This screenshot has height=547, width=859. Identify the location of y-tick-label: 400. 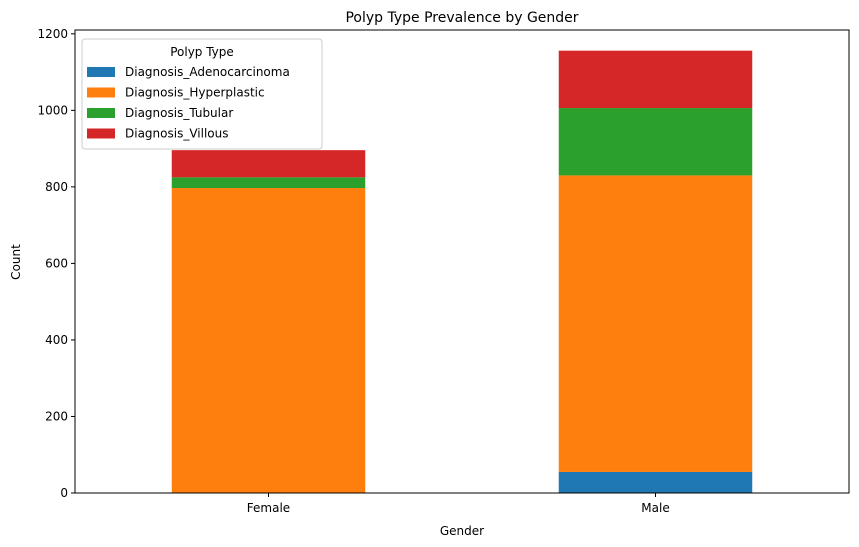
(56, 340).